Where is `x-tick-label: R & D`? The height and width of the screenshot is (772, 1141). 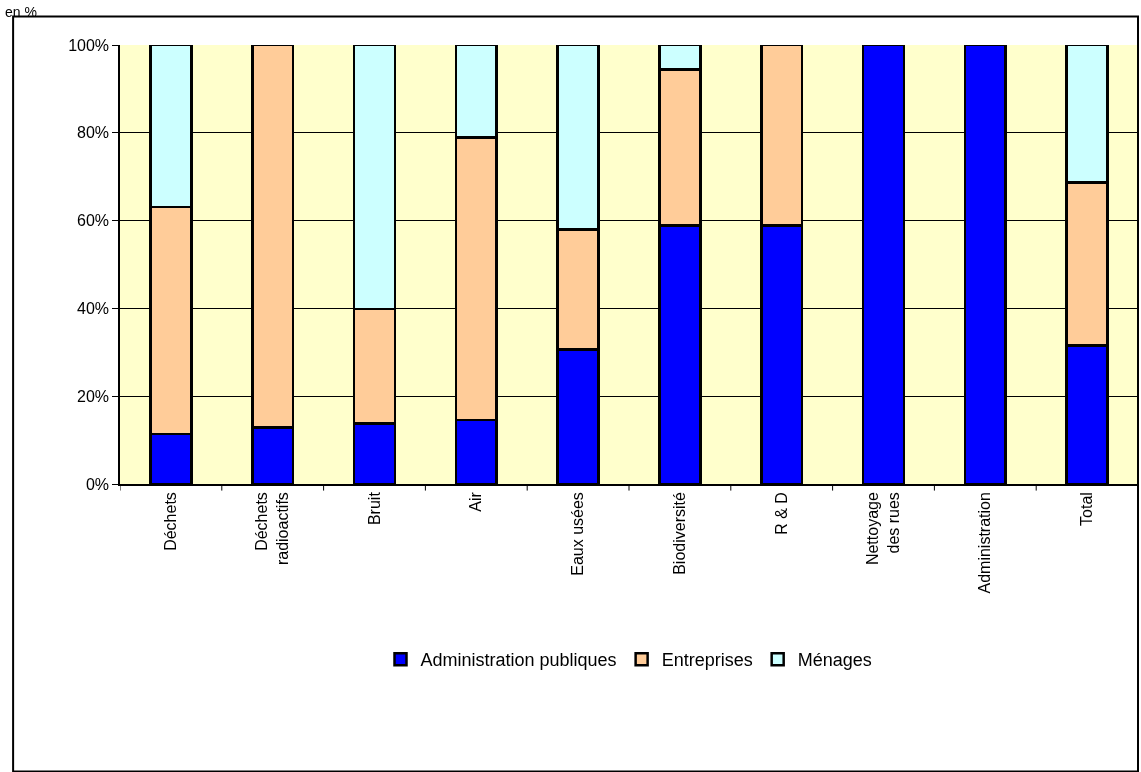
x-tick-label: R & D is located at coordinates (781, 513).